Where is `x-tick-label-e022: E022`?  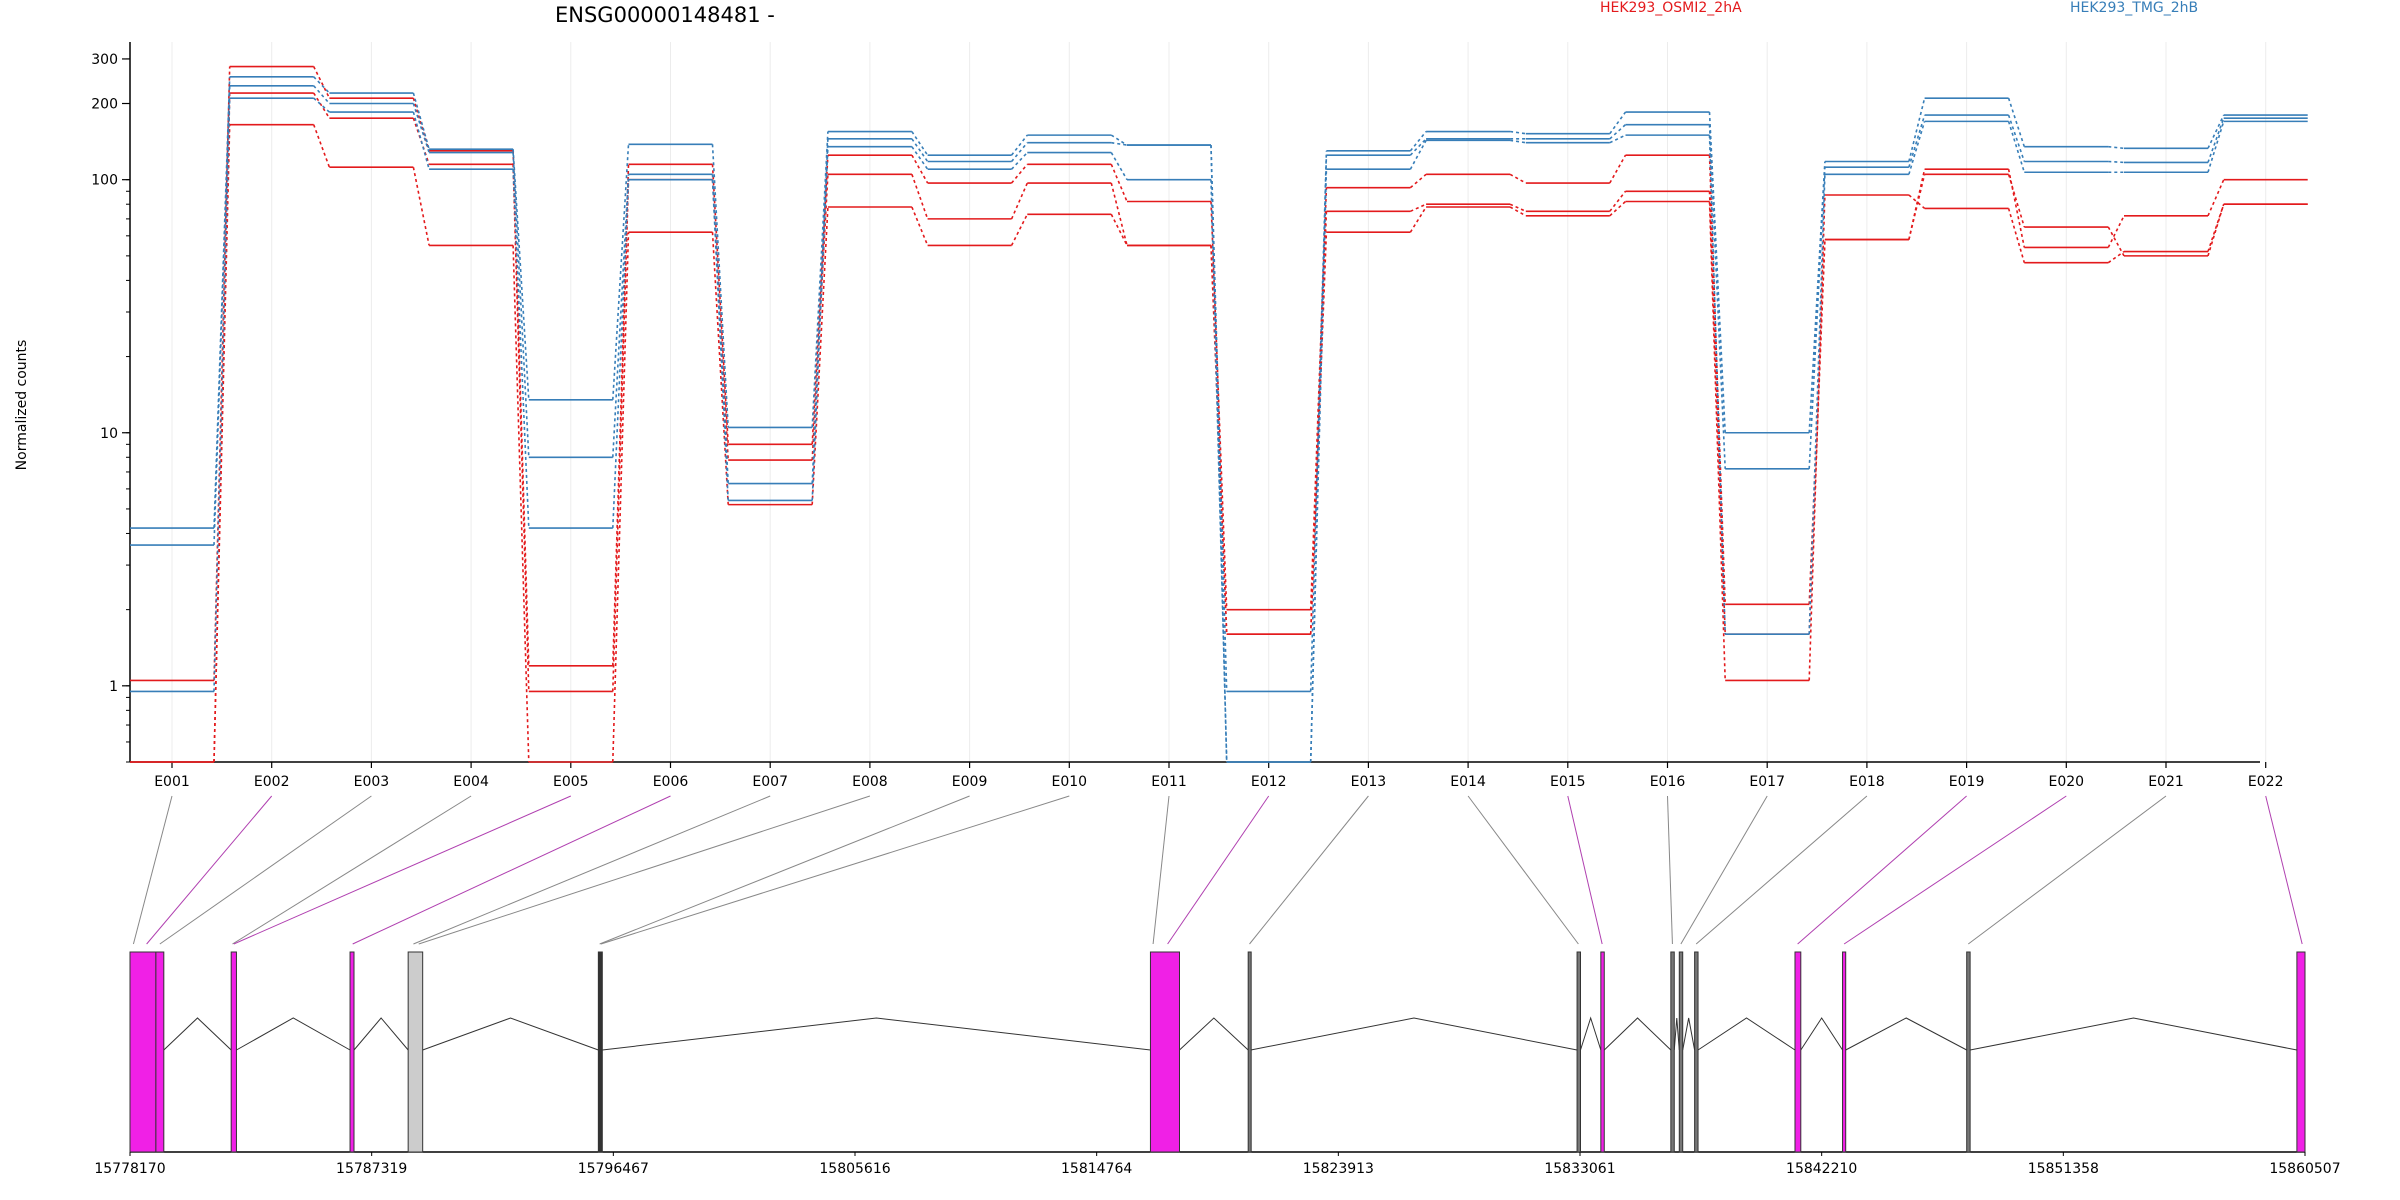 x-tick-label-e022: E022 is located at coordinates (2266, 782).